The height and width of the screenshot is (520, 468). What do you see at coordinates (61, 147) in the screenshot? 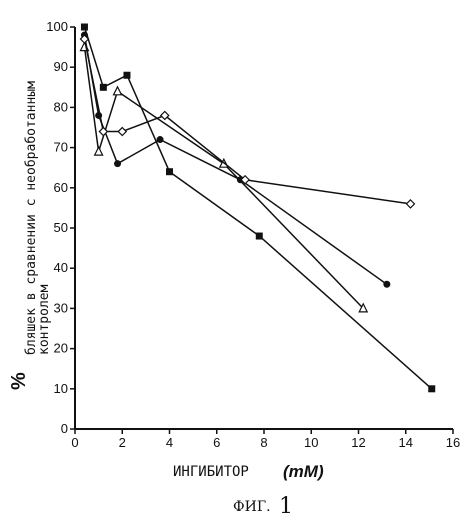
I see `y-tick-label: 70` at bounding box center [61, 147].